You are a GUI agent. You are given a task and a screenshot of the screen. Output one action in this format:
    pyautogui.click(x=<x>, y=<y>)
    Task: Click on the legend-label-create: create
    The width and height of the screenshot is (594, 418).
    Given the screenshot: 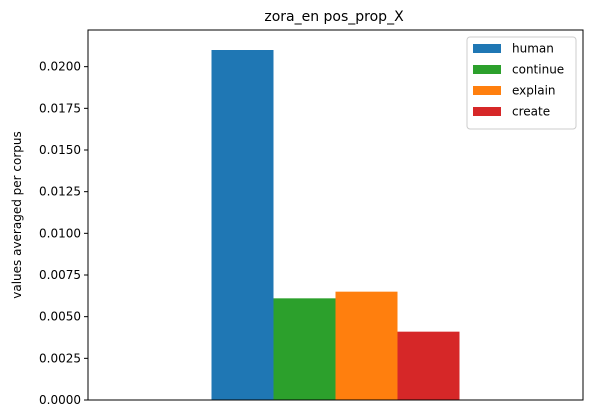 What is the action you would take?
    pyautogui.click(x=531, y=112)
    